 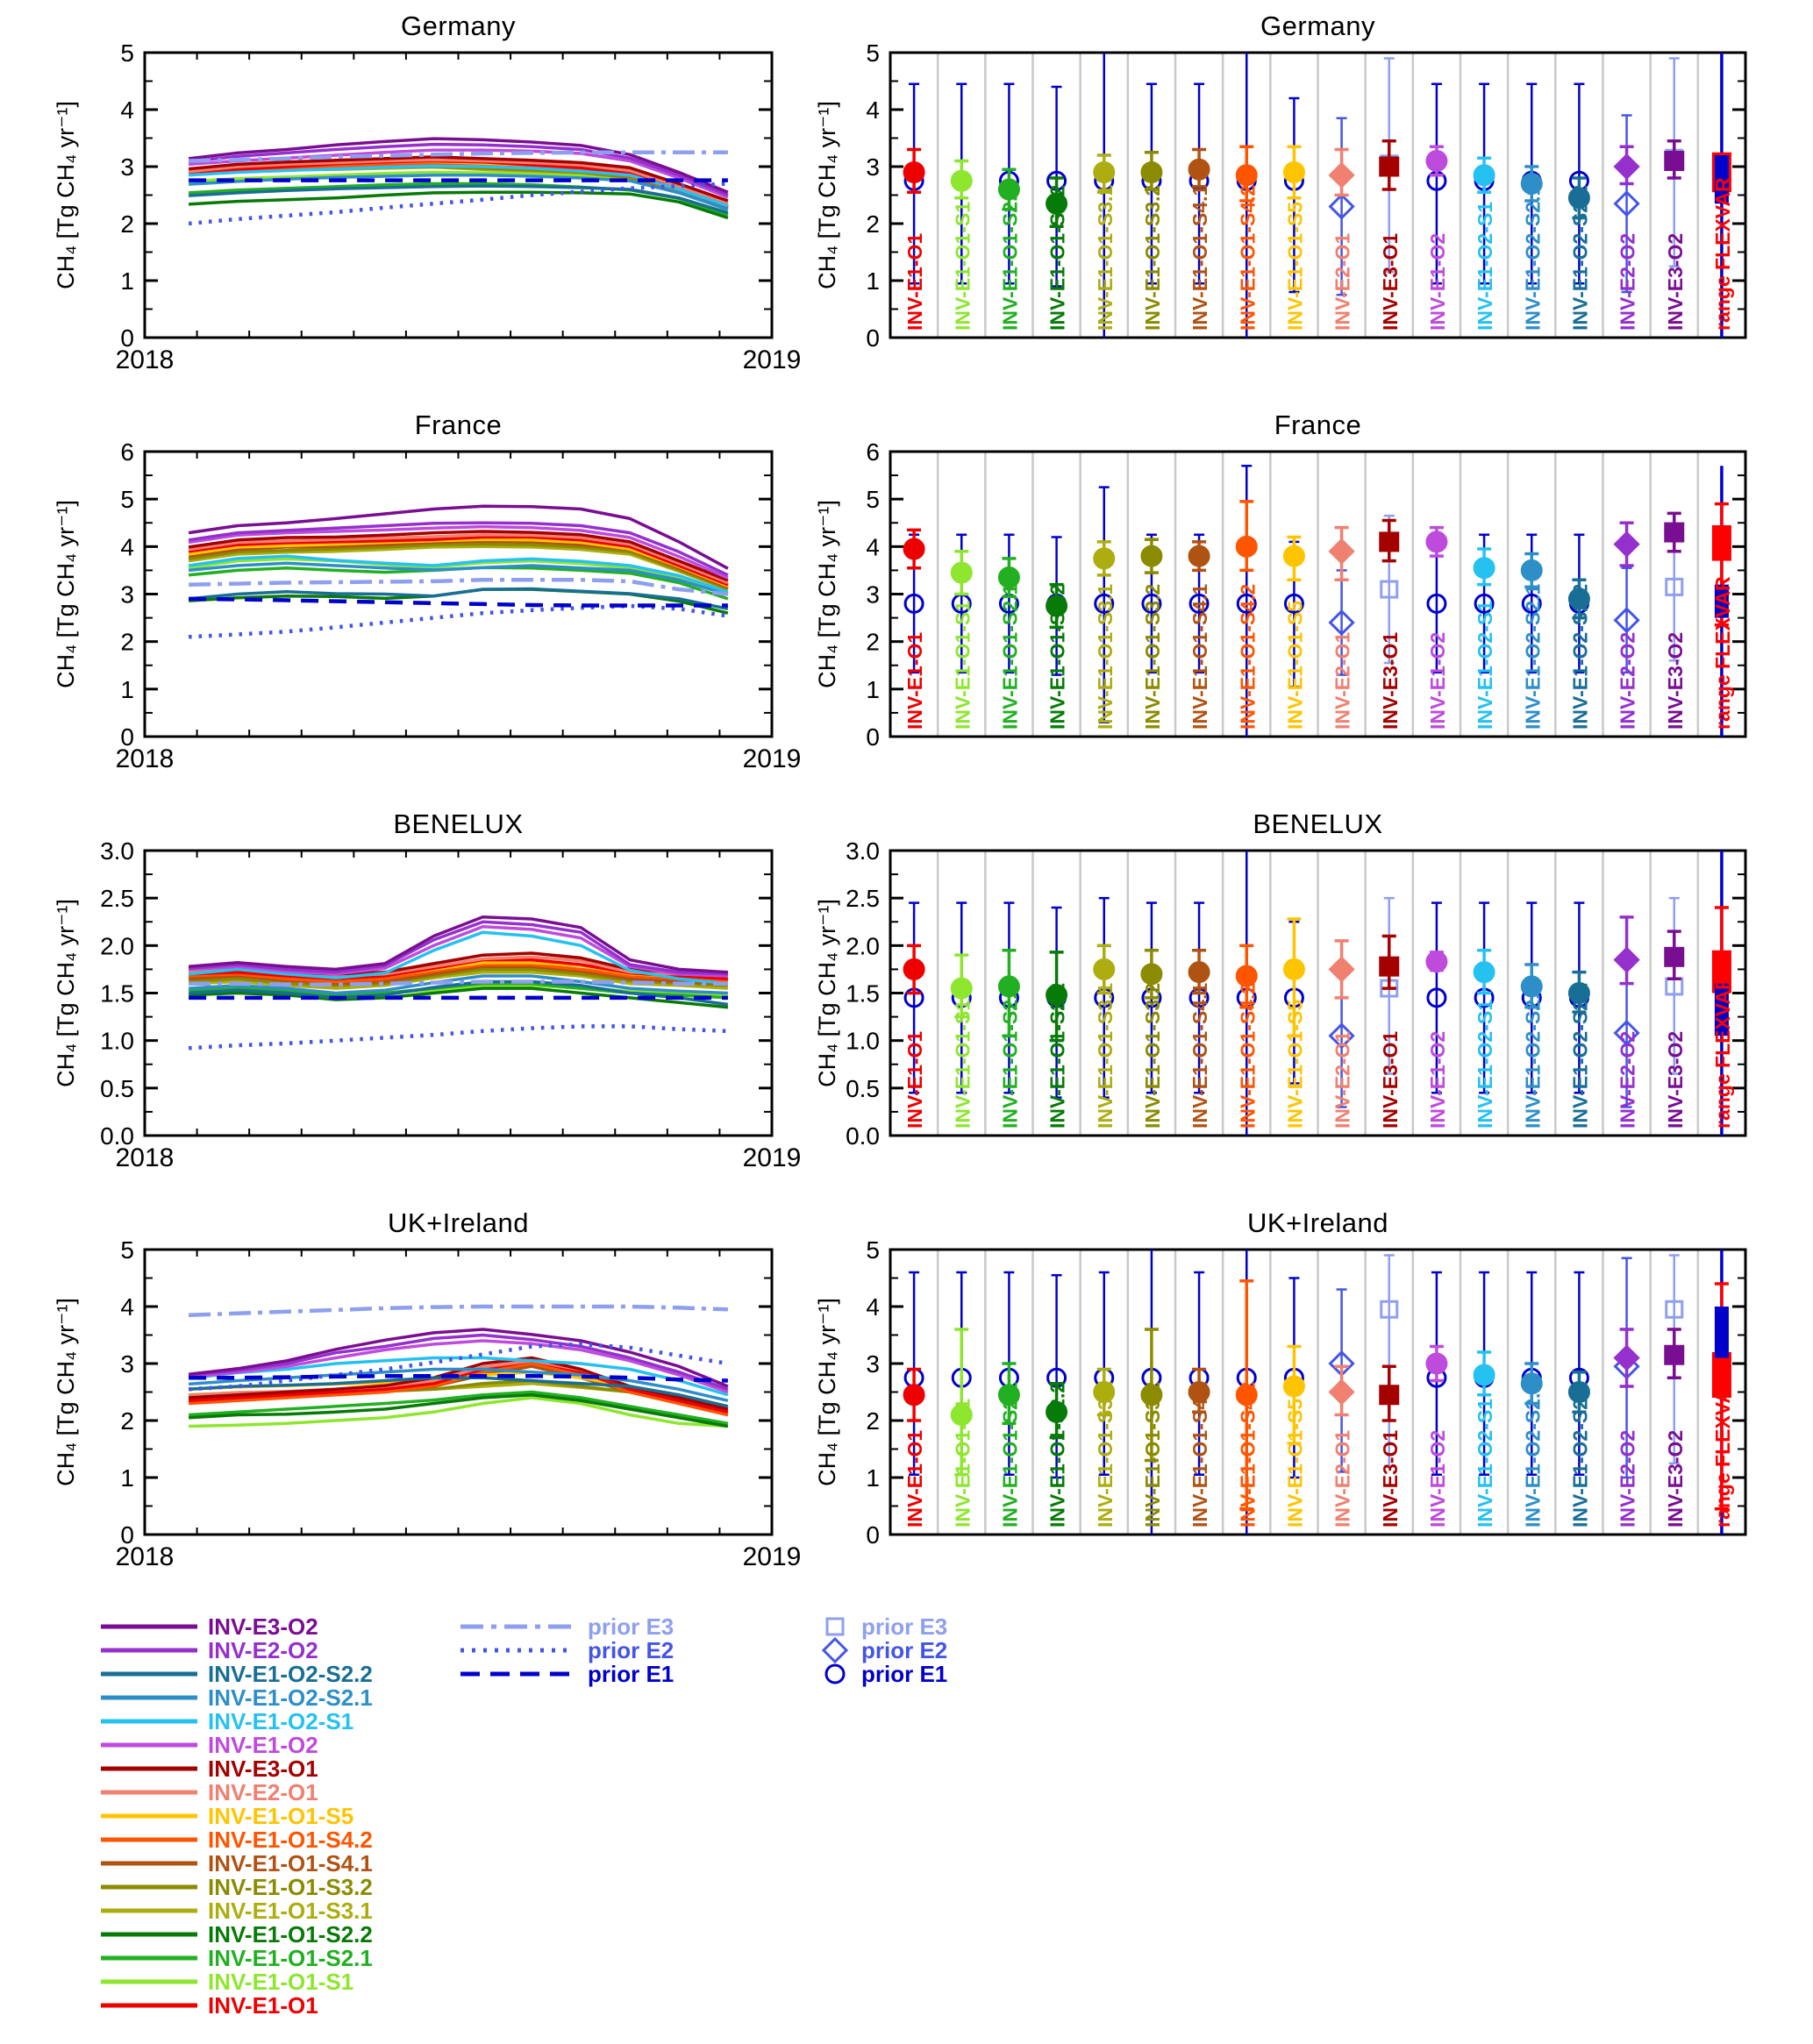 What do you see at coordinates (458, 205) in the screenshot?
I see `series-line-INV-E1-O1-S2.2` at bounding box center [458, 205].